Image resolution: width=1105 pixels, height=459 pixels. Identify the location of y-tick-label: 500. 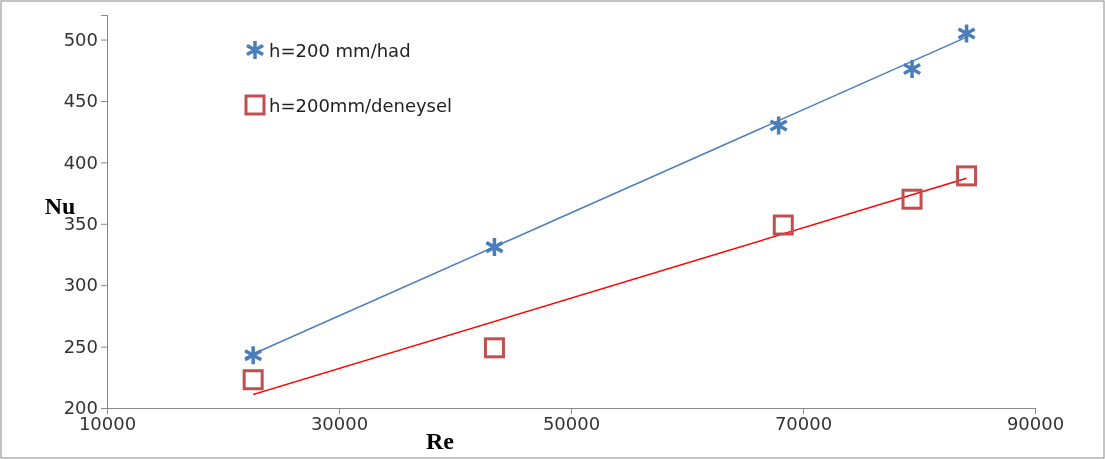
(80, 39).